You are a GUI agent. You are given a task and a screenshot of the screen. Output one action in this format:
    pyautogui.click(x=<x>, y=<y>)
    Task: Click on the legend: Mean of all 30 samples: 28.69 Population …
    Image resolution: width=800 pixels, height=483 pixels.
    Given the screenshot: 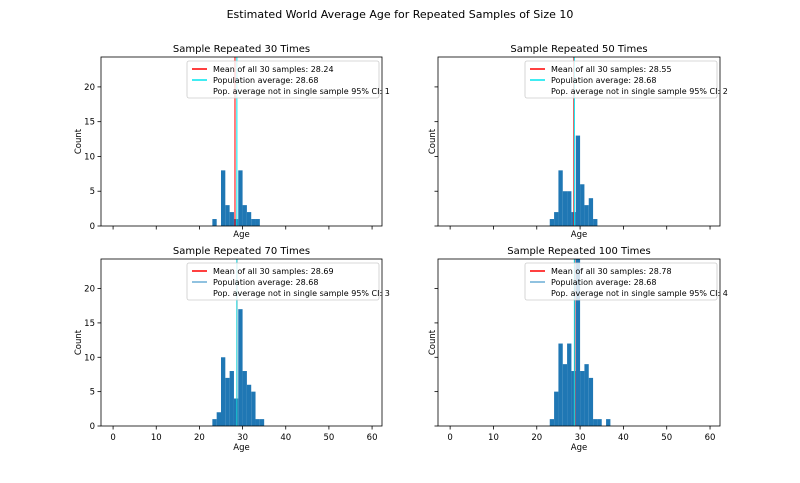 What is the action you would take?
    pyautogui.click(x=288, y=281)
    